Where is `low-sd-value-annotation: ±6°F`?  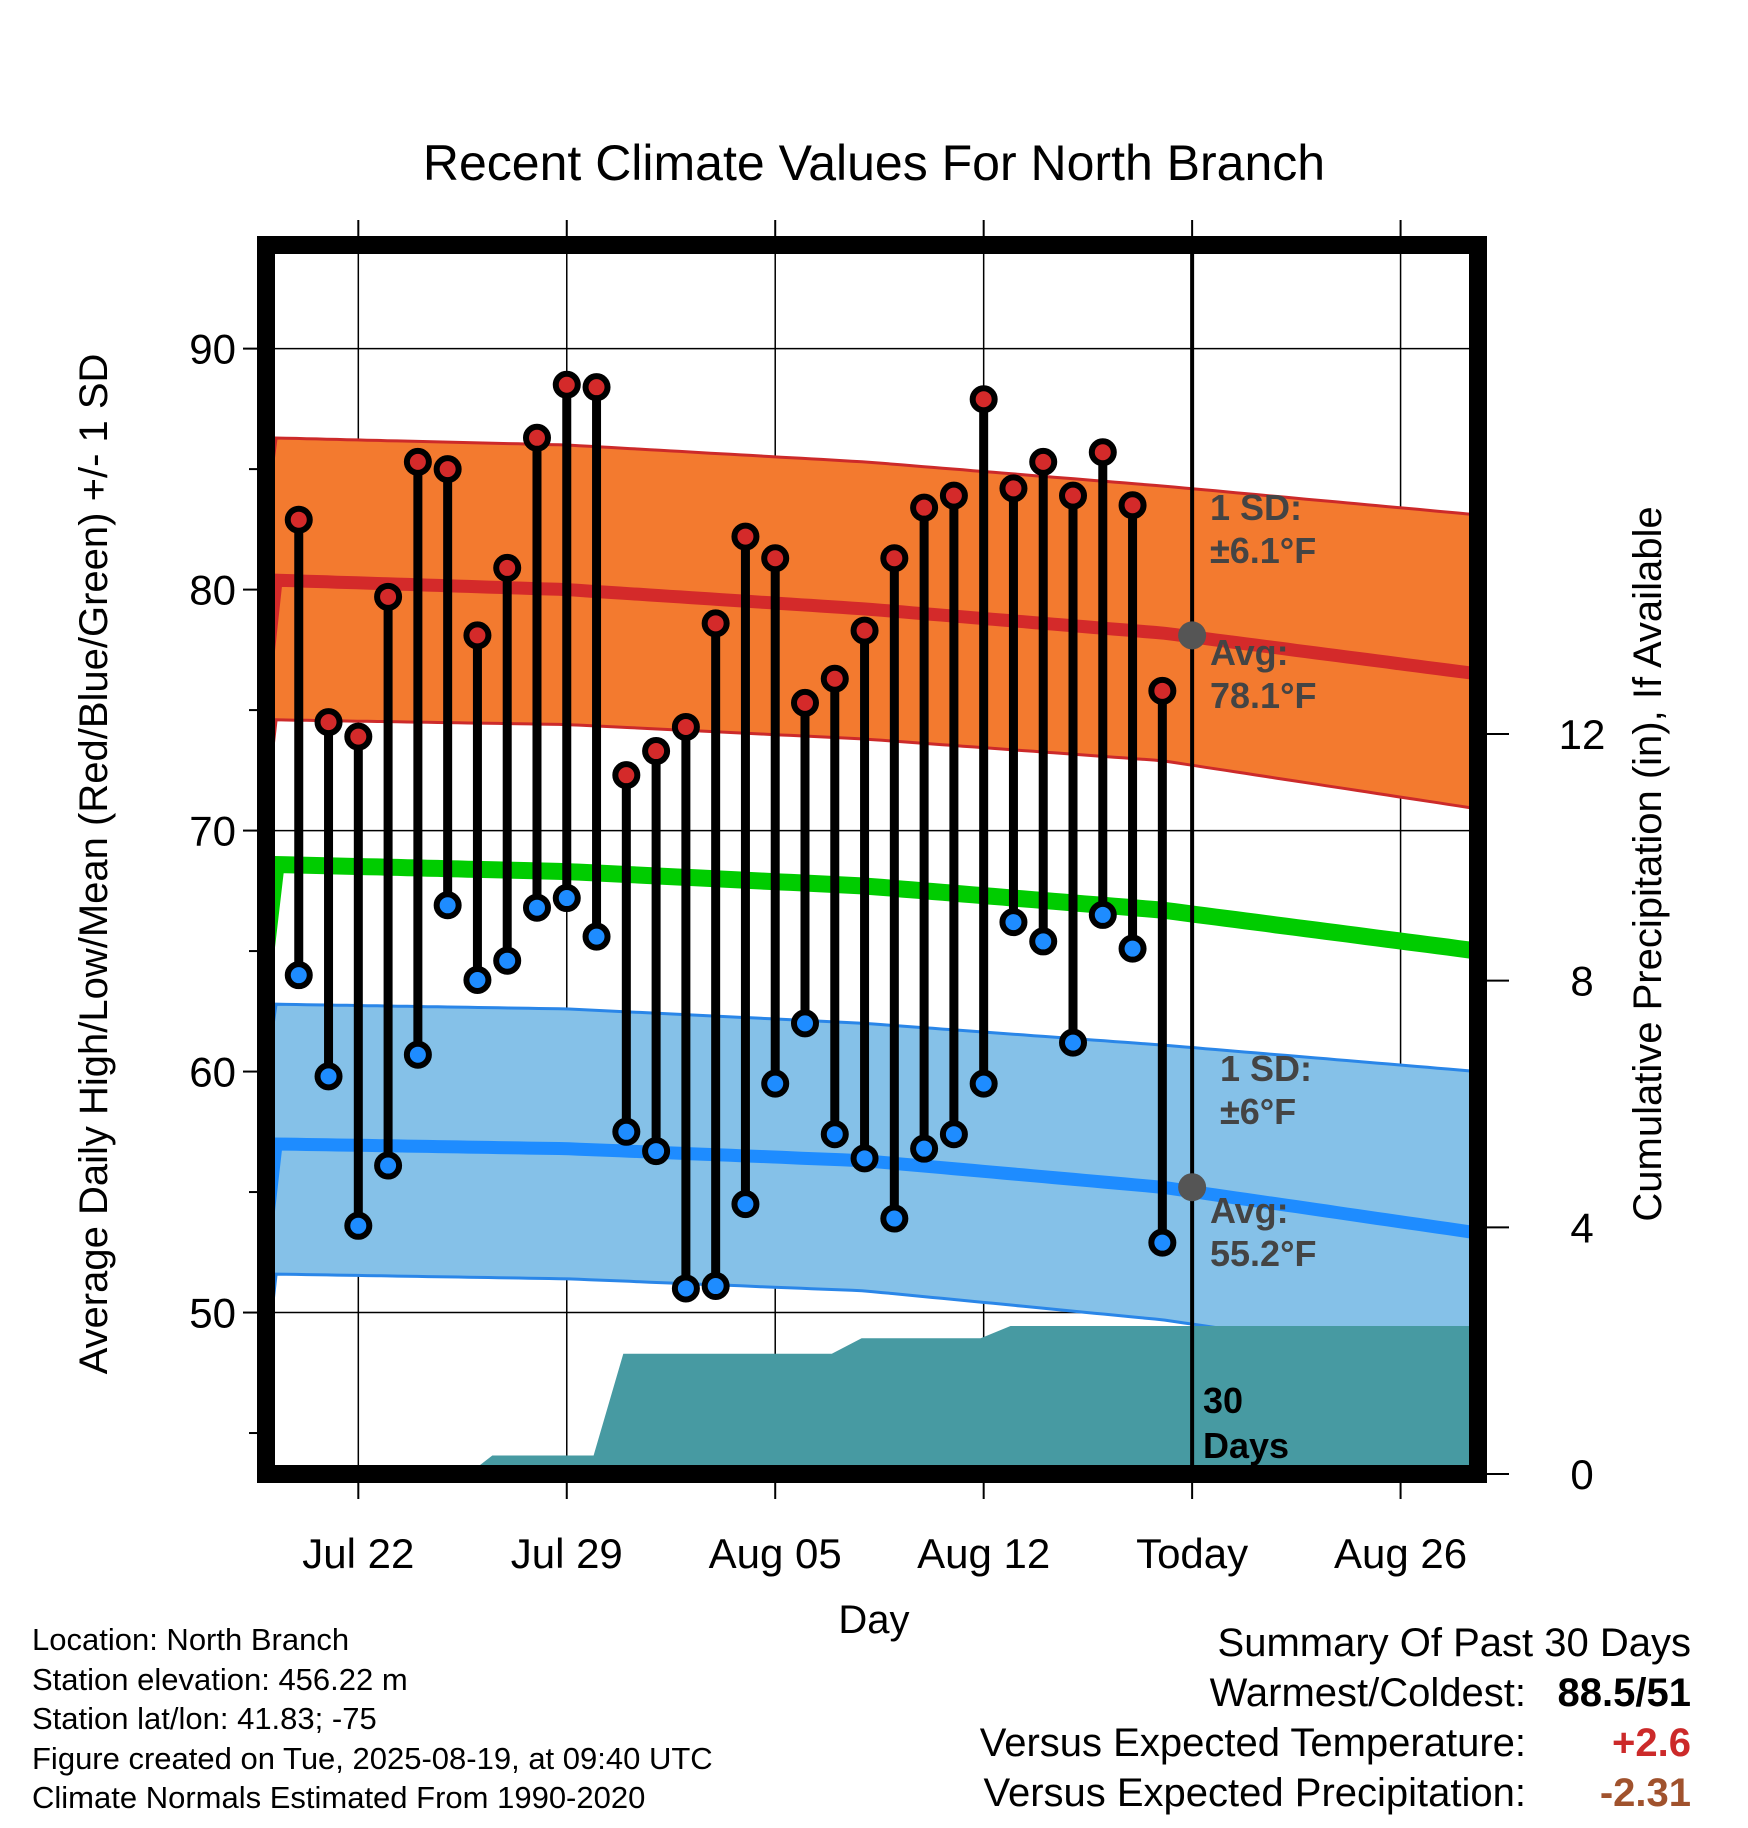 low-sd-value-annotation: ±6°F is located at coordinates (1258, 1111).